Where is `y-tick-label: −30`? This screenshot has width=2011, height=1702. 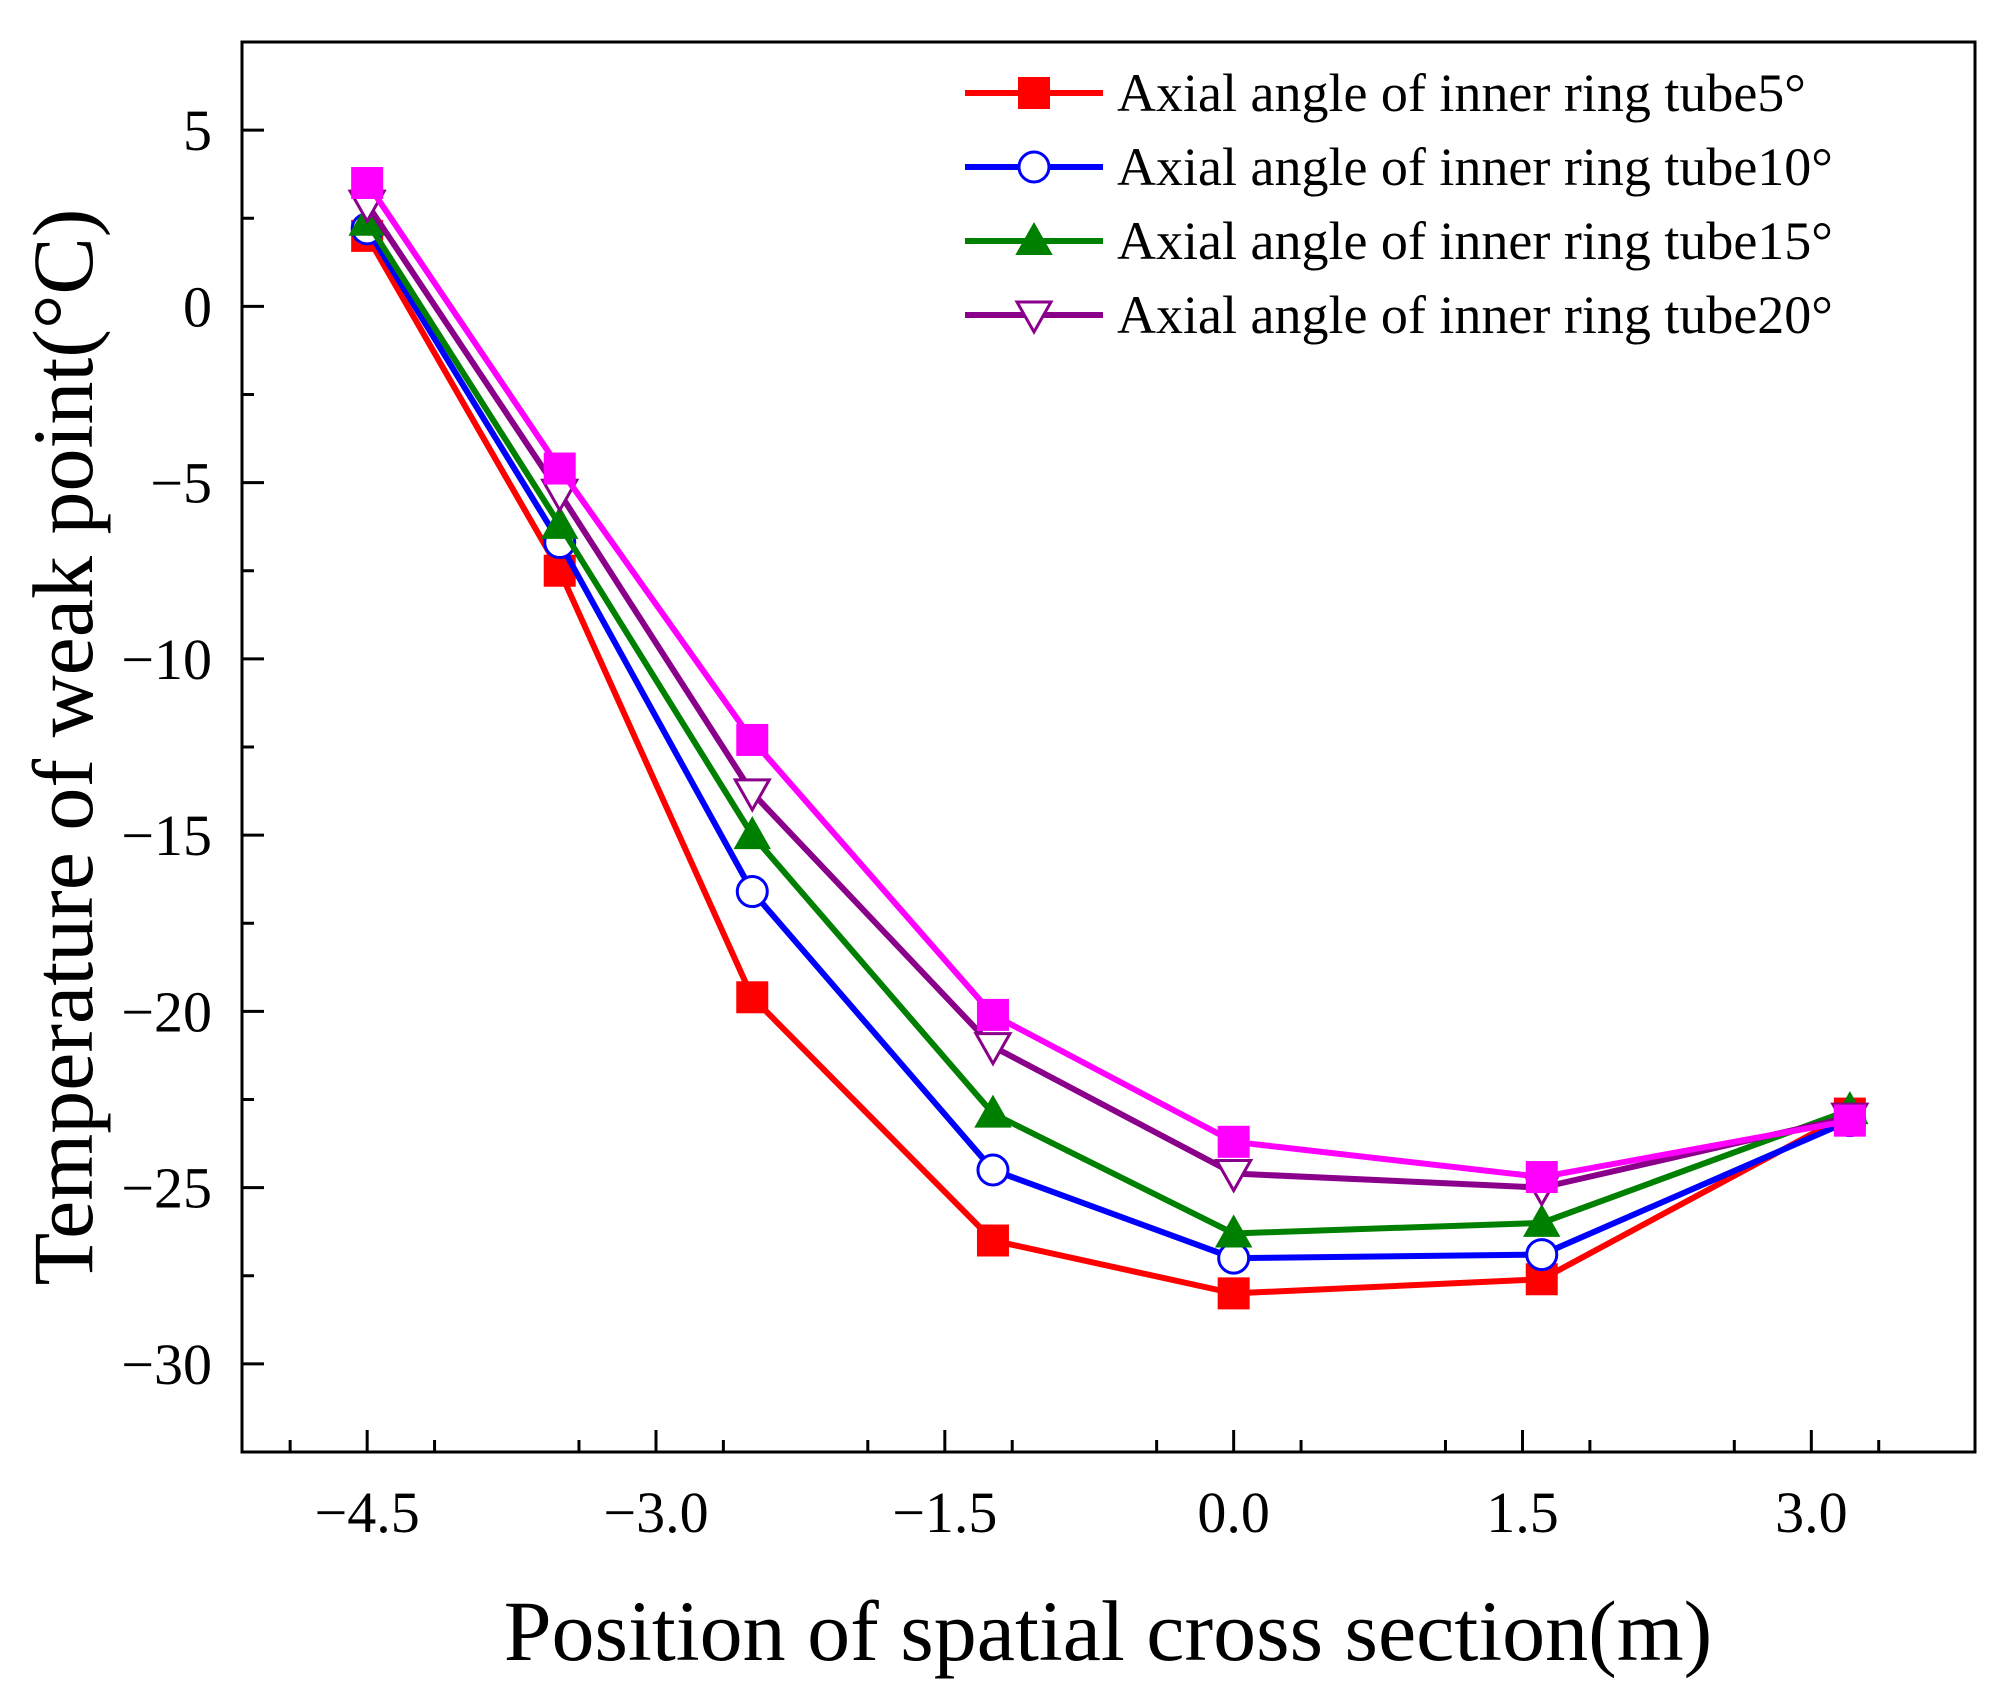
y-tick-label: −30 is located at coordinates (166, 1364).